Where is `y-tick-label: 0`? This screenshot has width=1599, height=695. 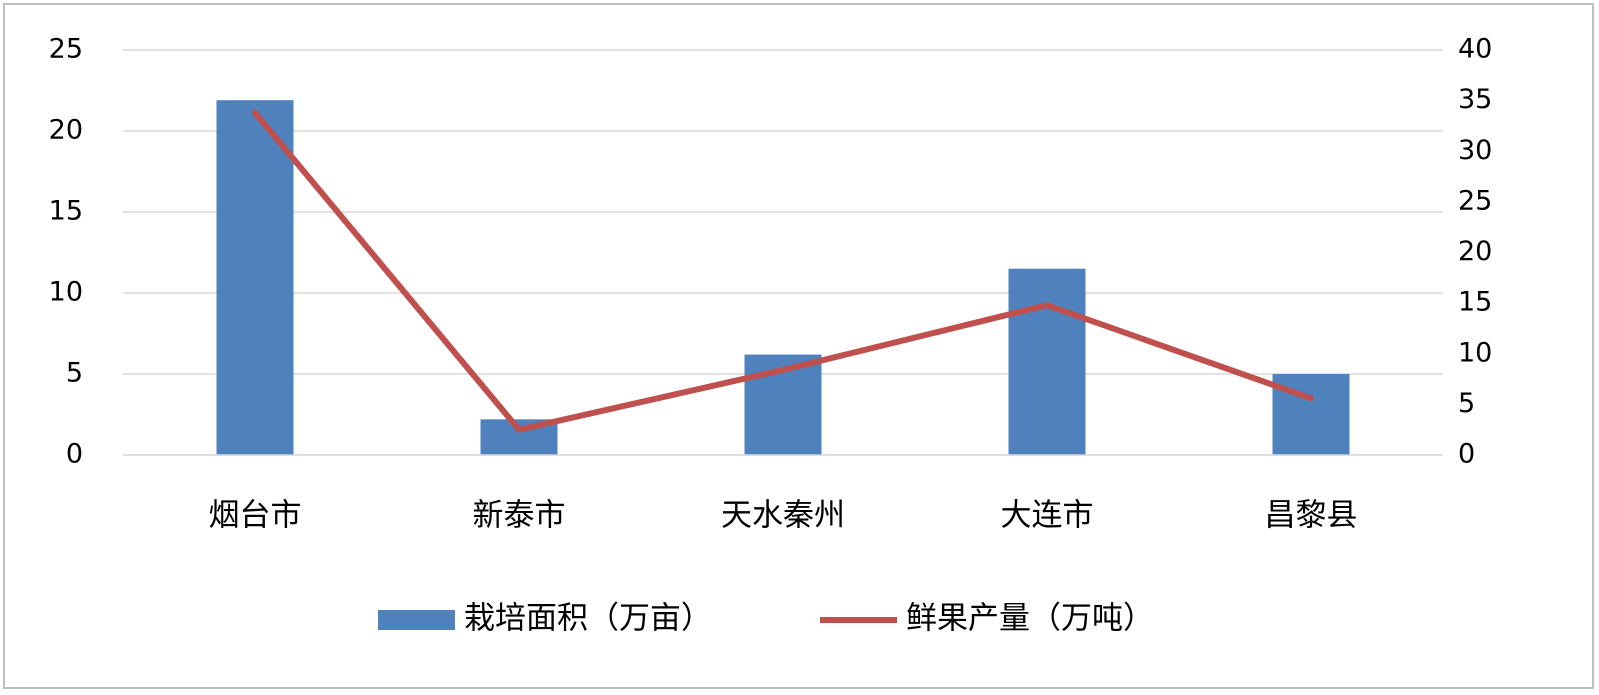 y-tick-label: 0 is located at coordinates (74, 454).